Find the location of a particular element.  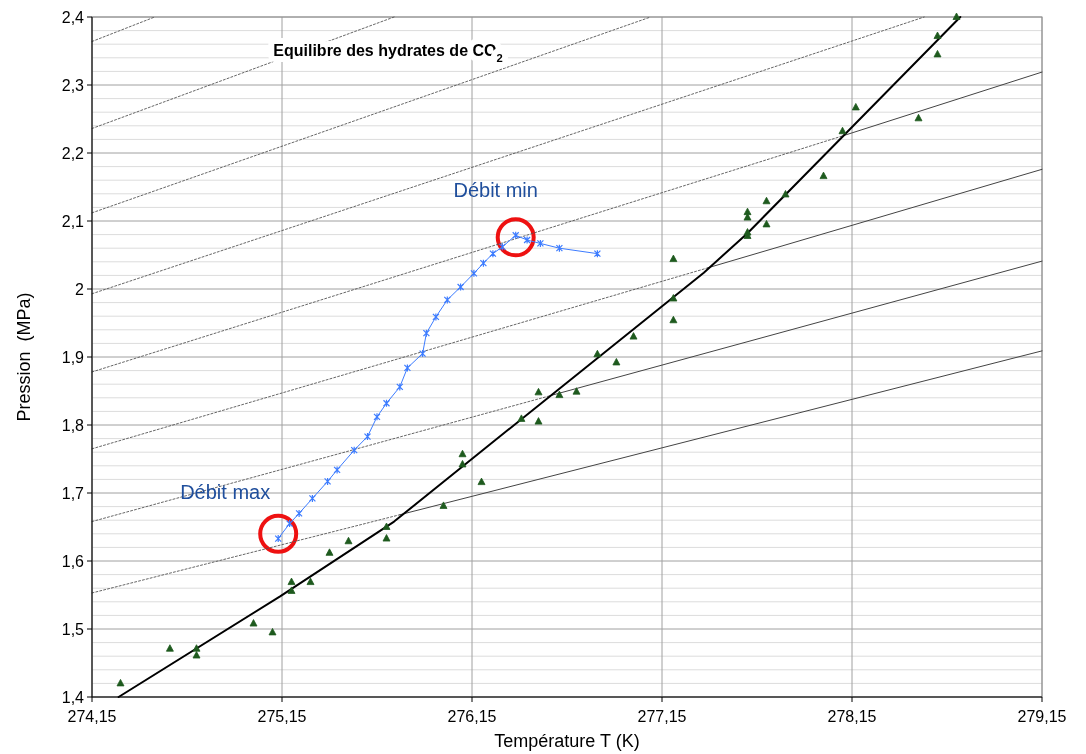

y-tick-label: 2,2 is located at coordinates (73, 153).